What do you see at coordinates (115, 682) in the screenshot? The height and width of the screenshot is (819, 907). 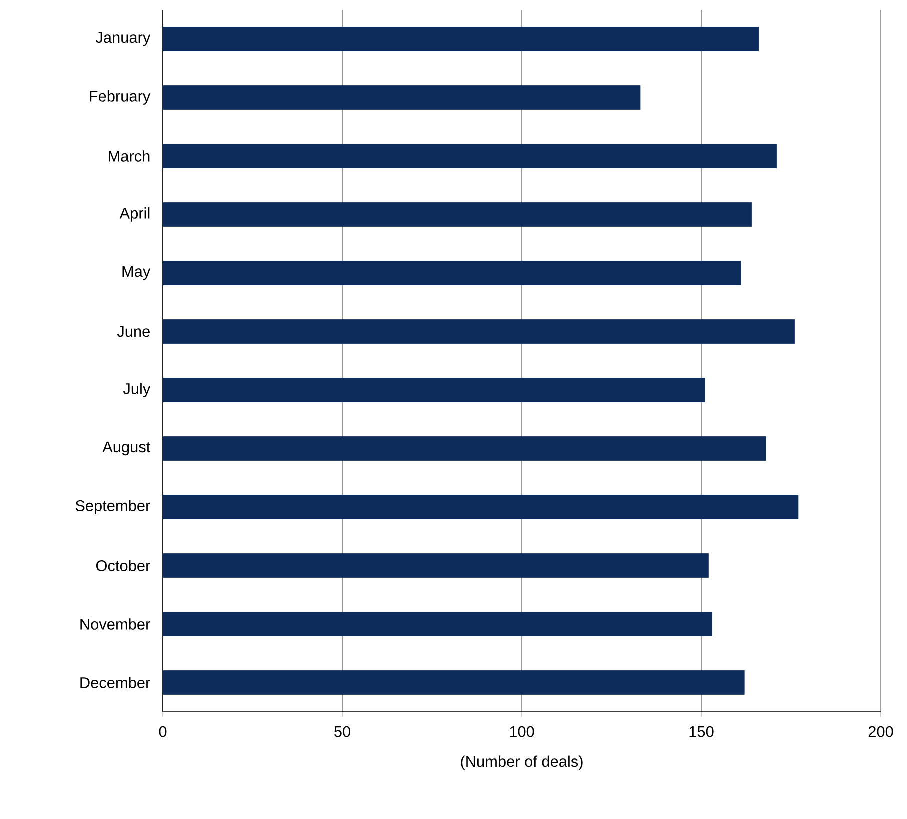 I see `y-tick-label: December` at bounding box center [115, 682].